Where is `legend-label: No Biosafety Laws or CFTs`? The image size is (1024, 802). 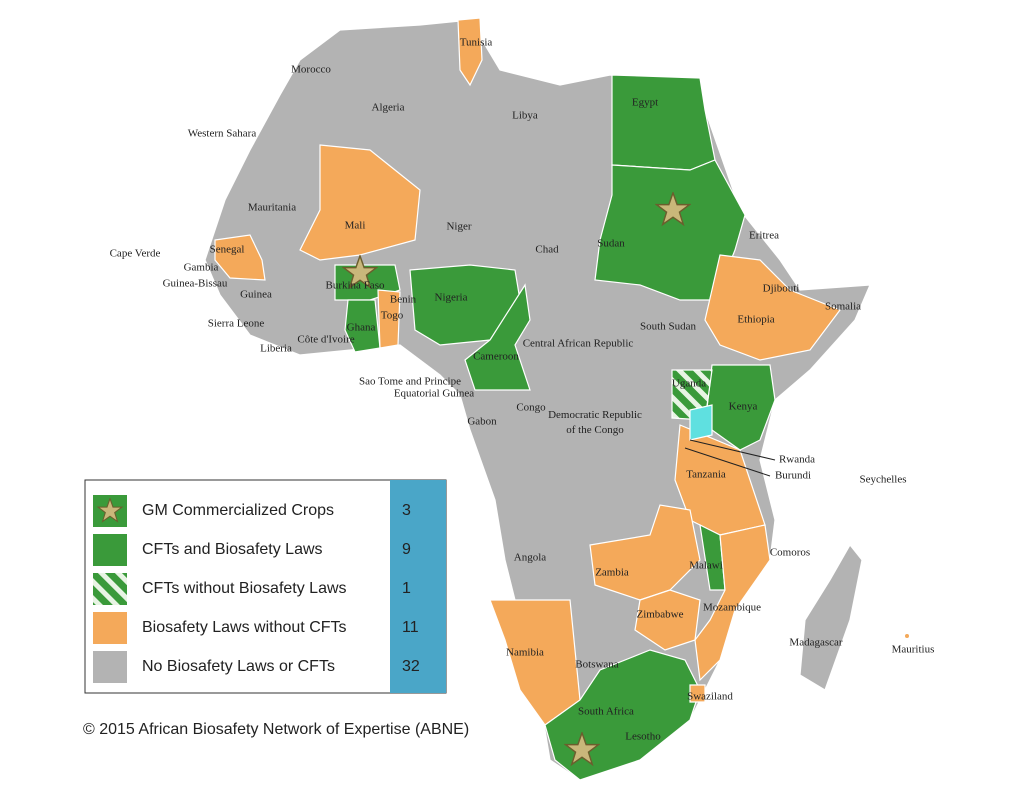 legend-label: No Biosafety Laws or CFTs is located at coordinates (238, 666).